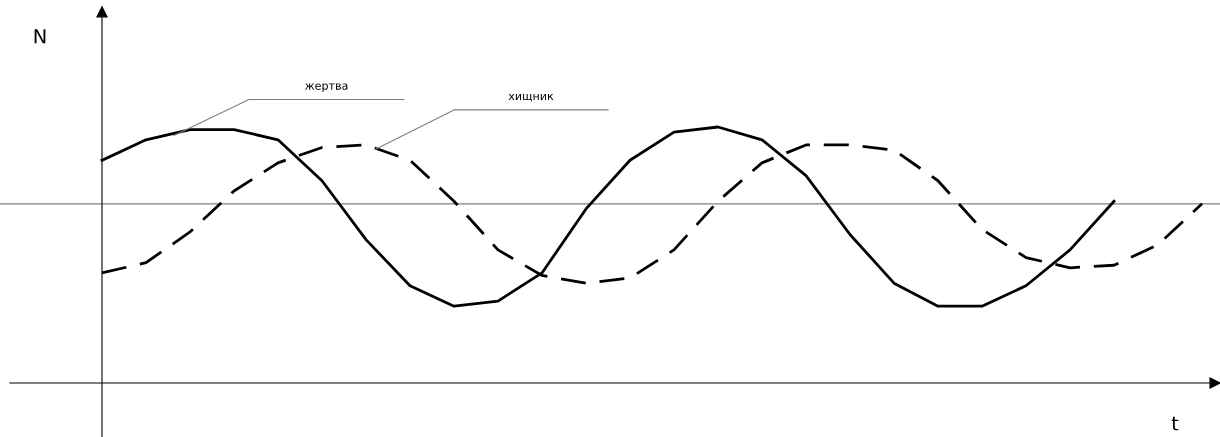  What do you see at coordinates (1175, 423) in the screenshot?
I see `x-axis-title: t` at bounding box center [1175, 423].